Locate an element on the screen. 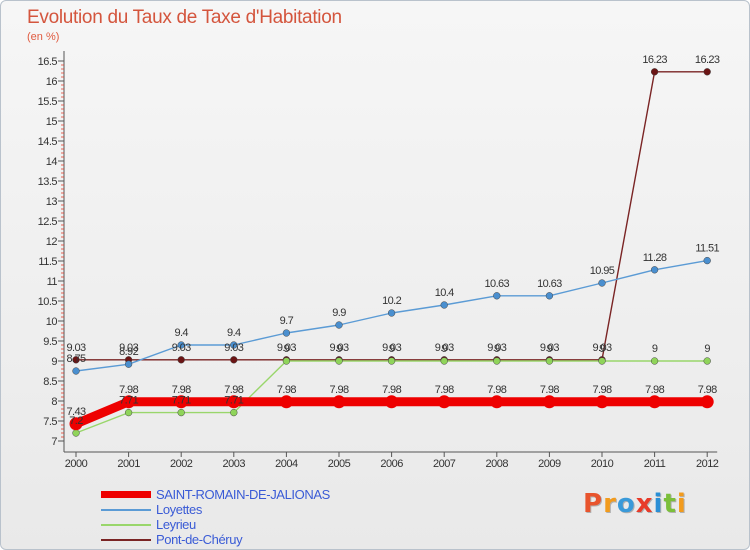  x-tick-label: 2003 is located at coordinates (234, 464).